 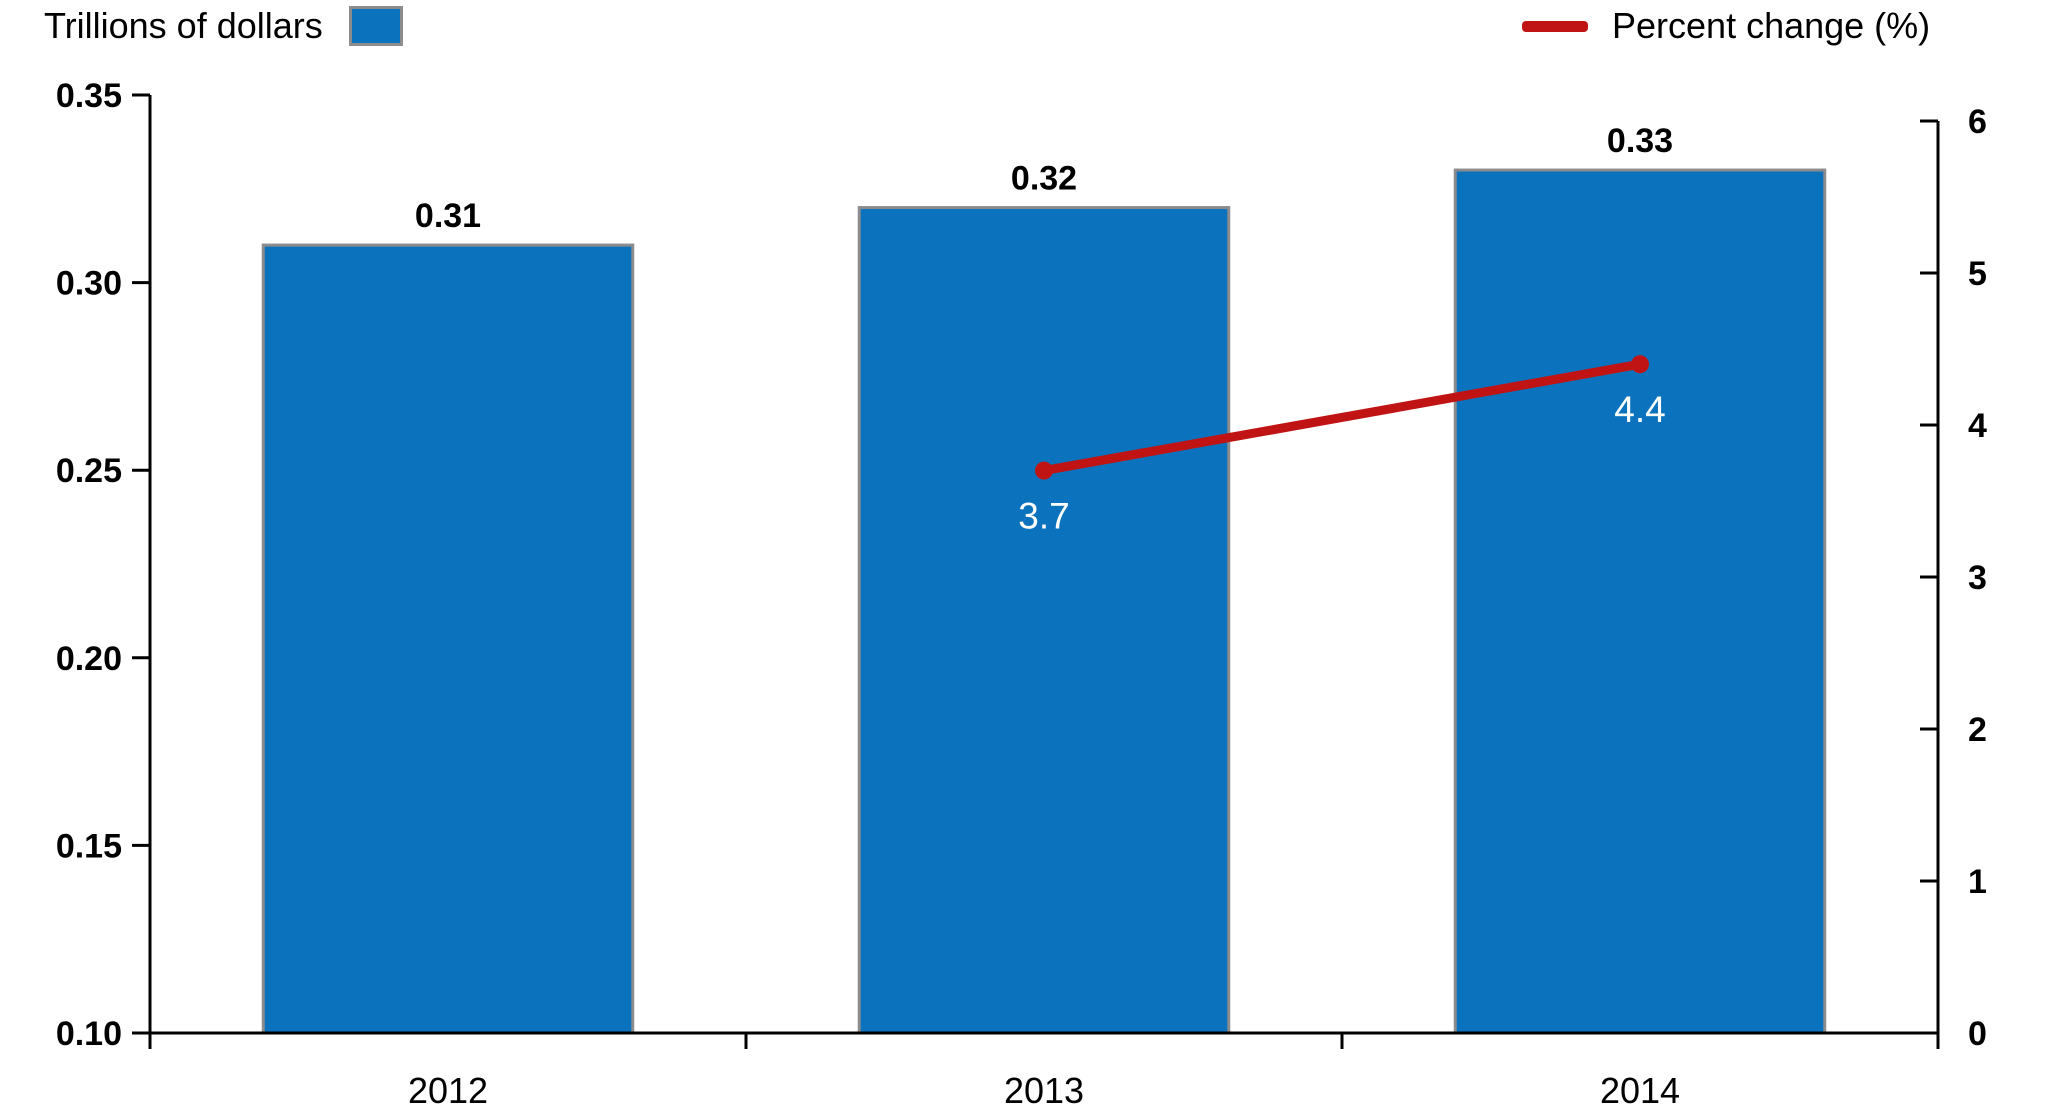 I want to click on bar-2013, so click(x=1044, y=620).